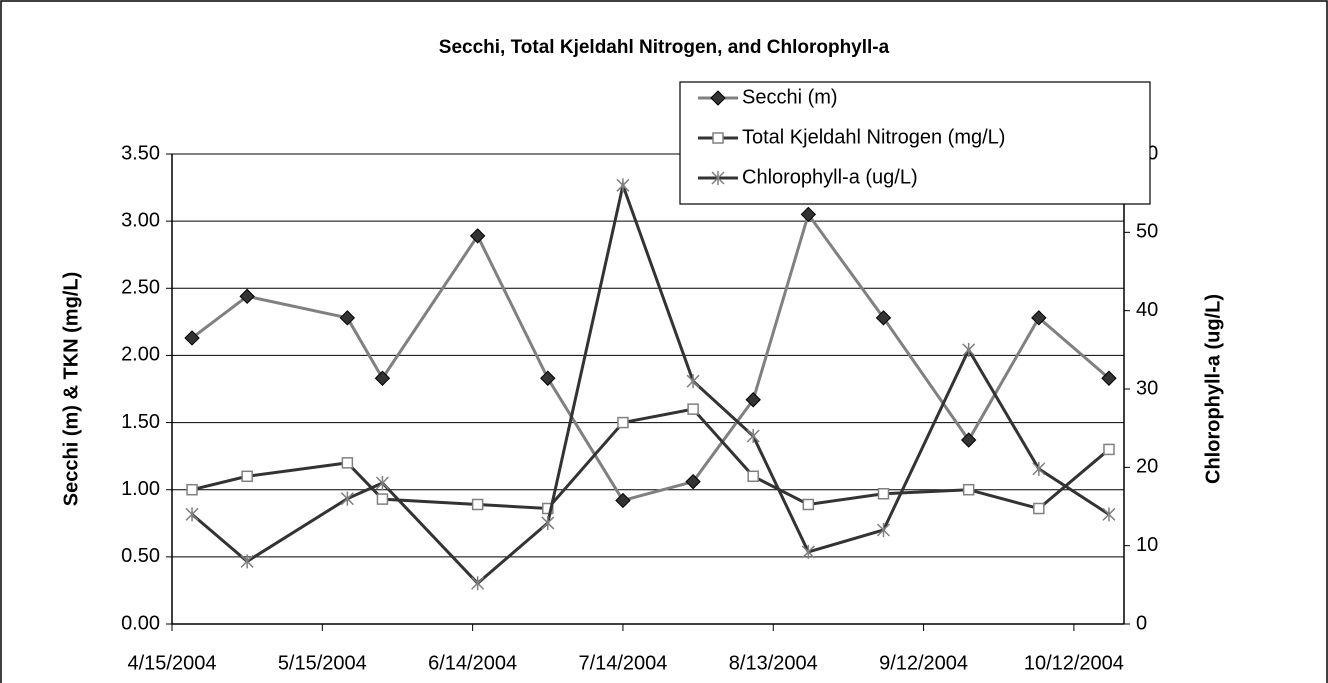  I want to click on legend-label: Total Kjeldahl Nitrogen (mg/L), so click(873, 137).